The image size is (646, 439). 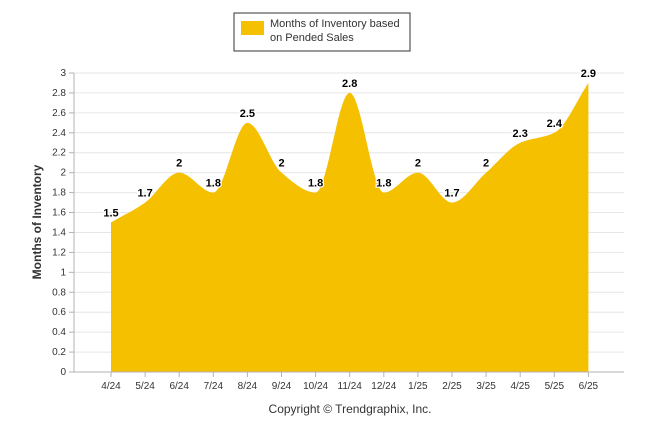 I want to click on y-tick-label: 0, so click(x=63, y=372).